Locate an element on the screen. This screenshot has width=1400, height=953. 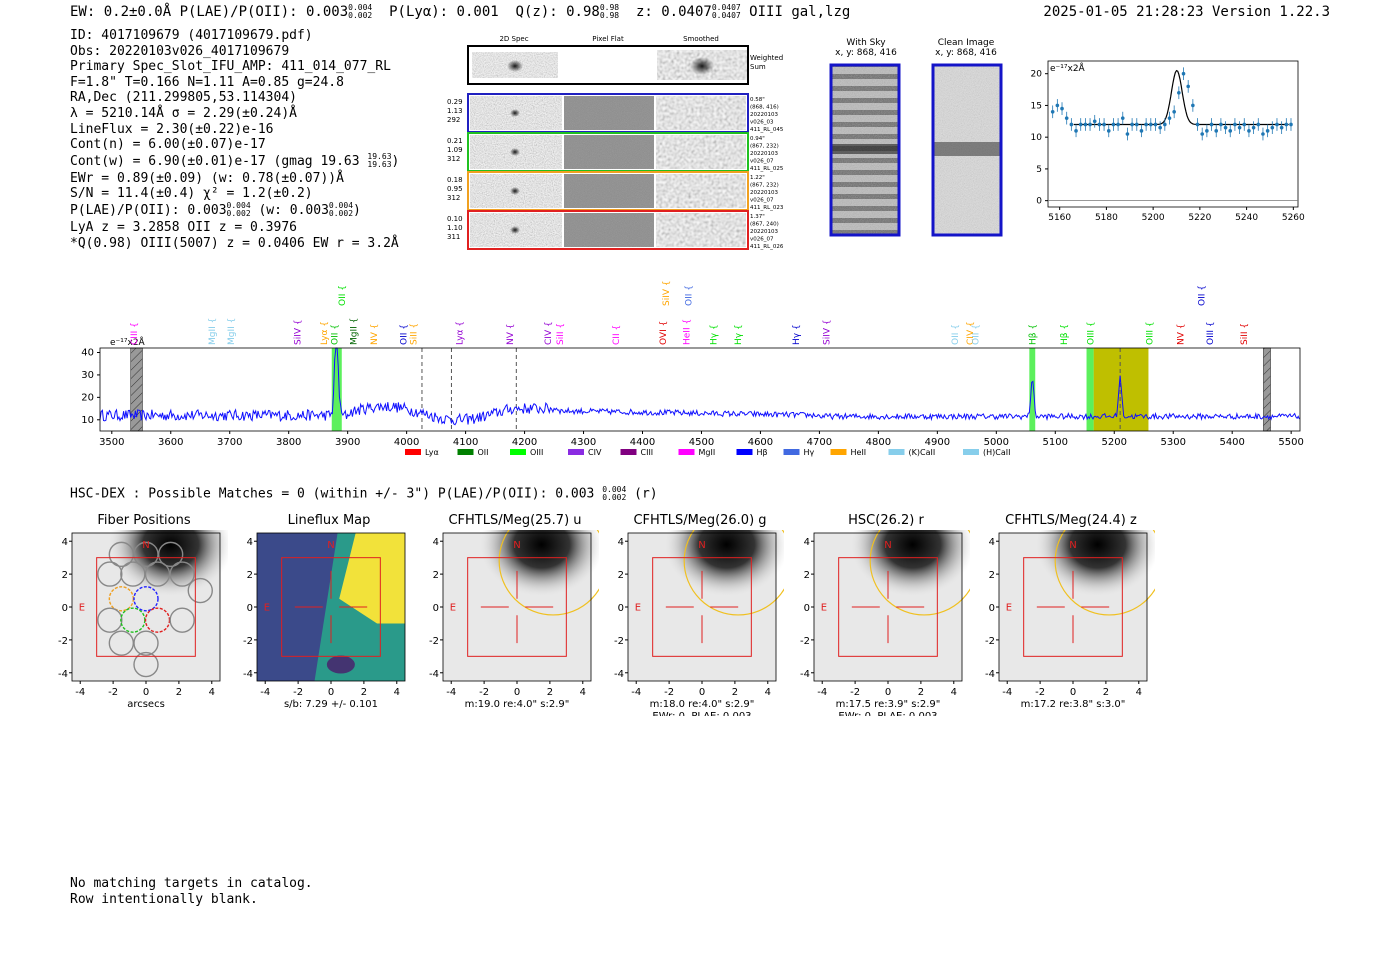
svg-text: Hγ is located at coordinates (809, 452).